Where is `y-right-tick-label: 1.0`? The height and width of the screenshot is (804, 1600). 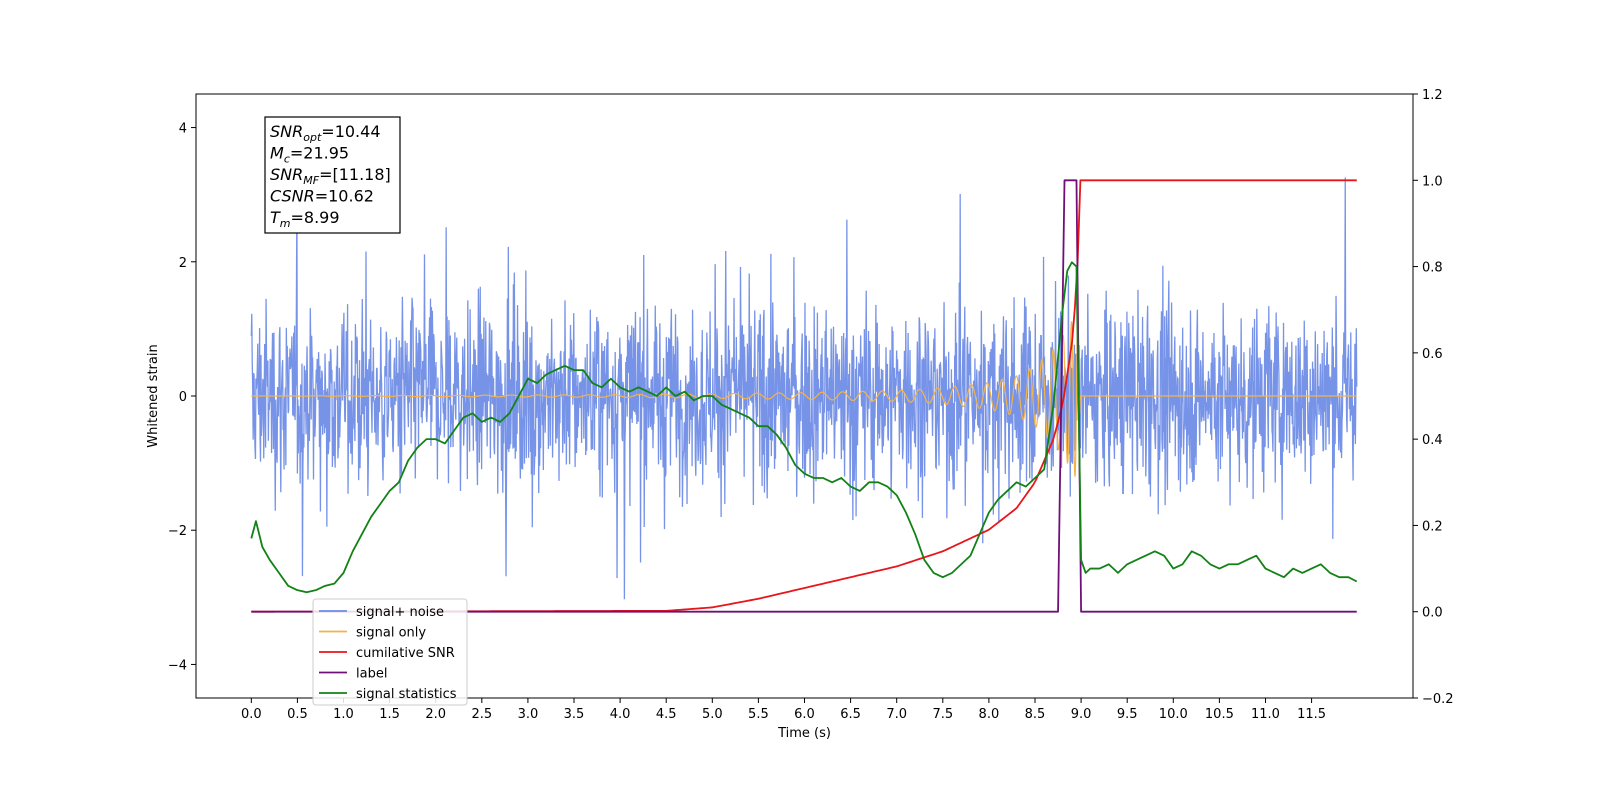 y-right-tick-label: 1.0 is located at coordinates (1432, 181).